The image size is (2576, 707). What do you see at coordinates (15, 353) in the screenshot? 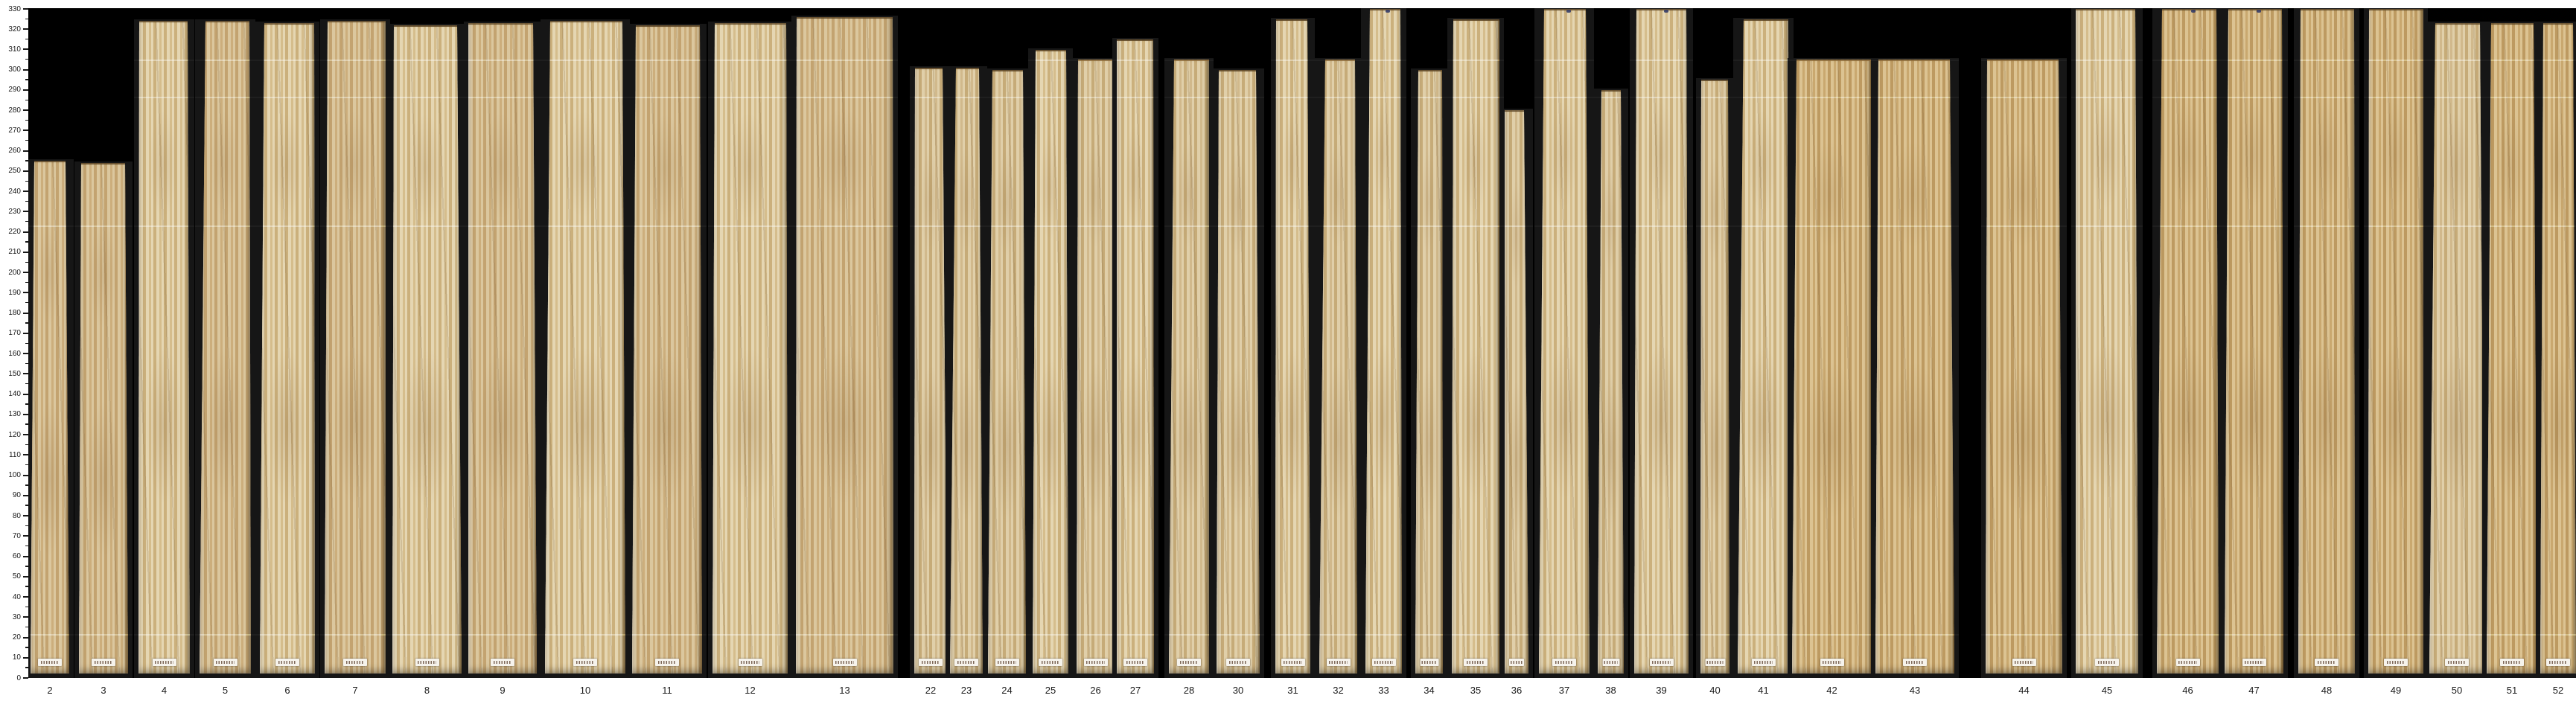
I see `ruler-tick-label: 160` at bounding box center [15, 353].